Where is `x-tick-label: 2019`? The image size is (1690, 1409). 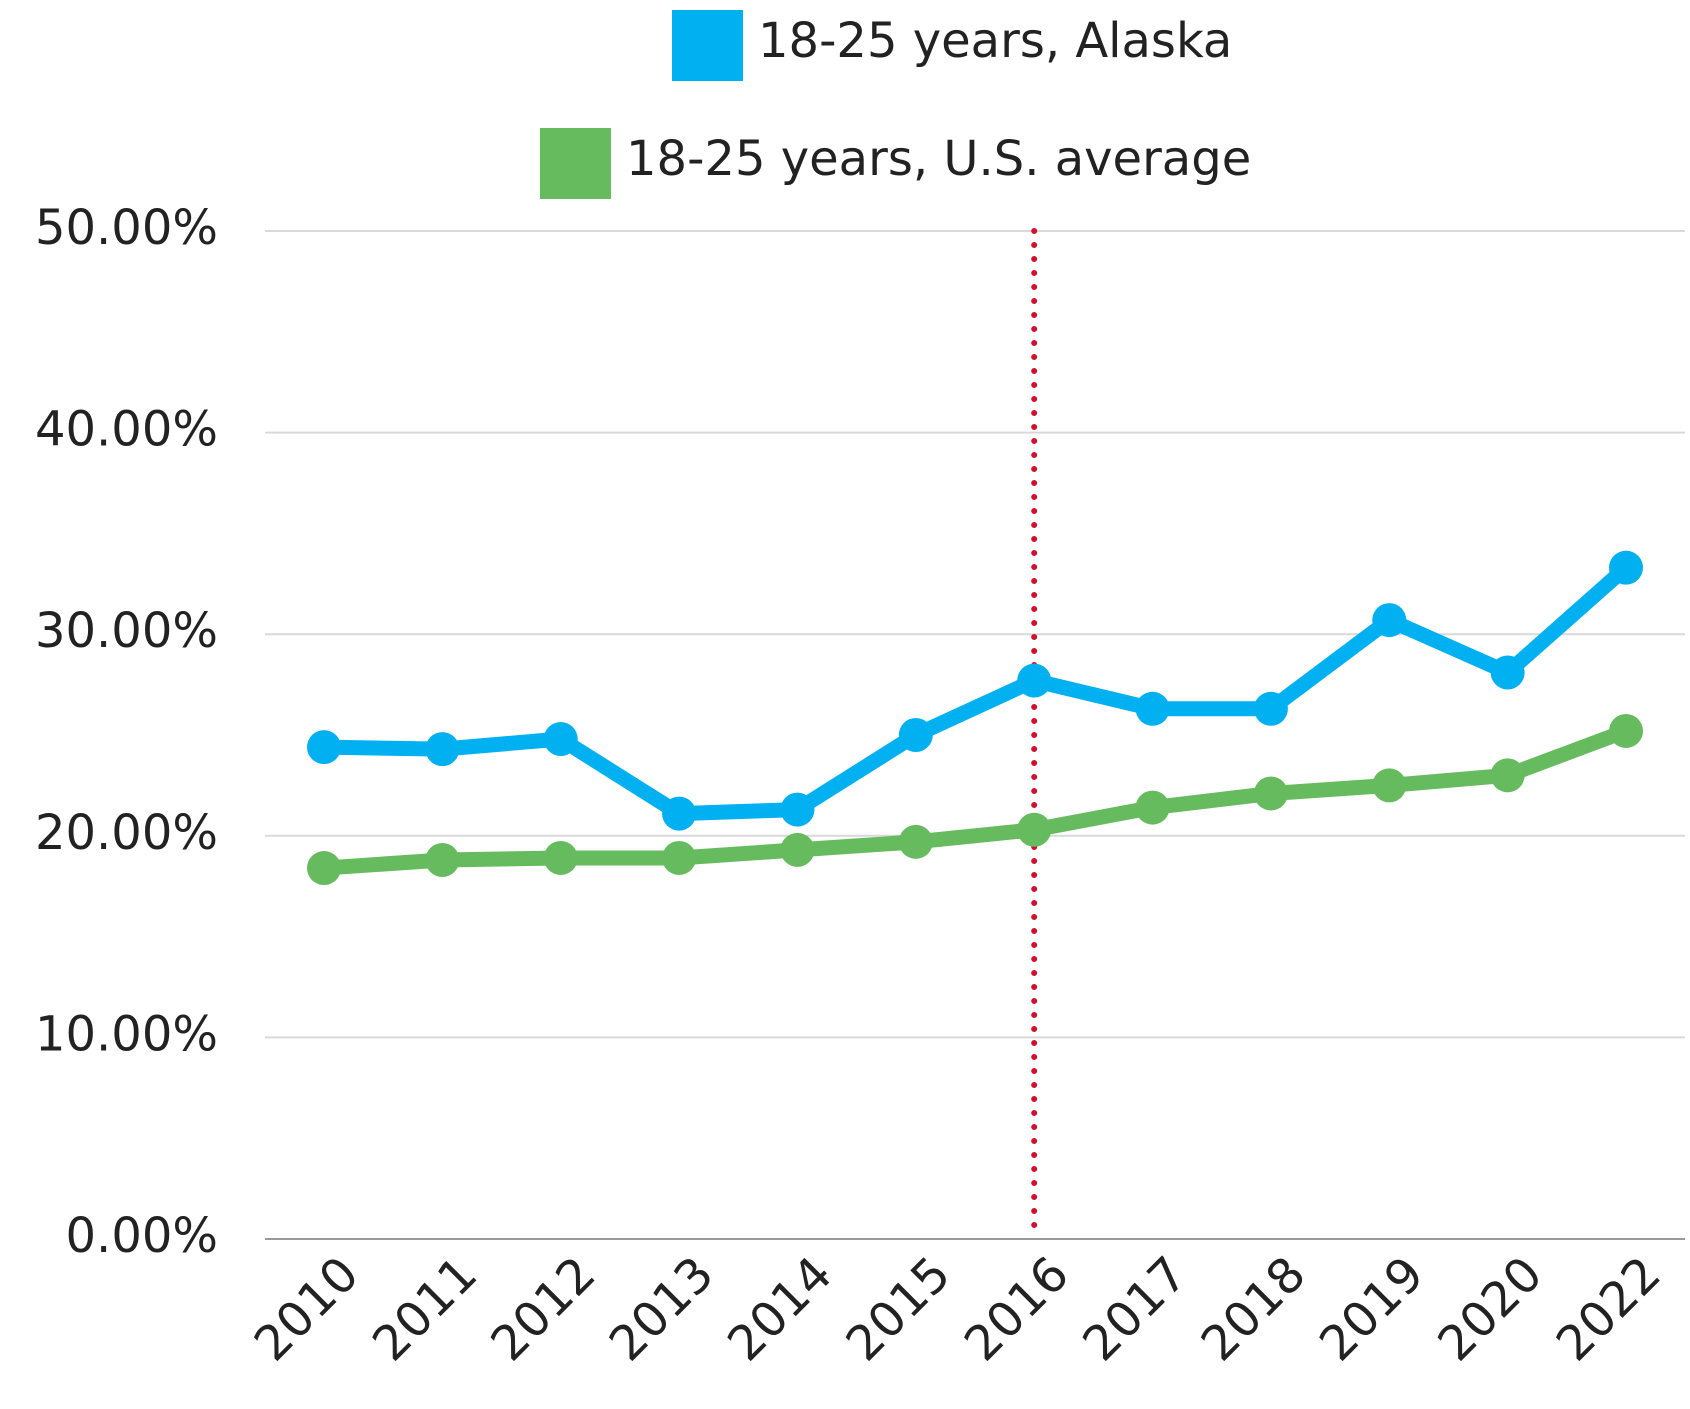 x-tick-label: 2019 is located at coordinates (1372, 1309).